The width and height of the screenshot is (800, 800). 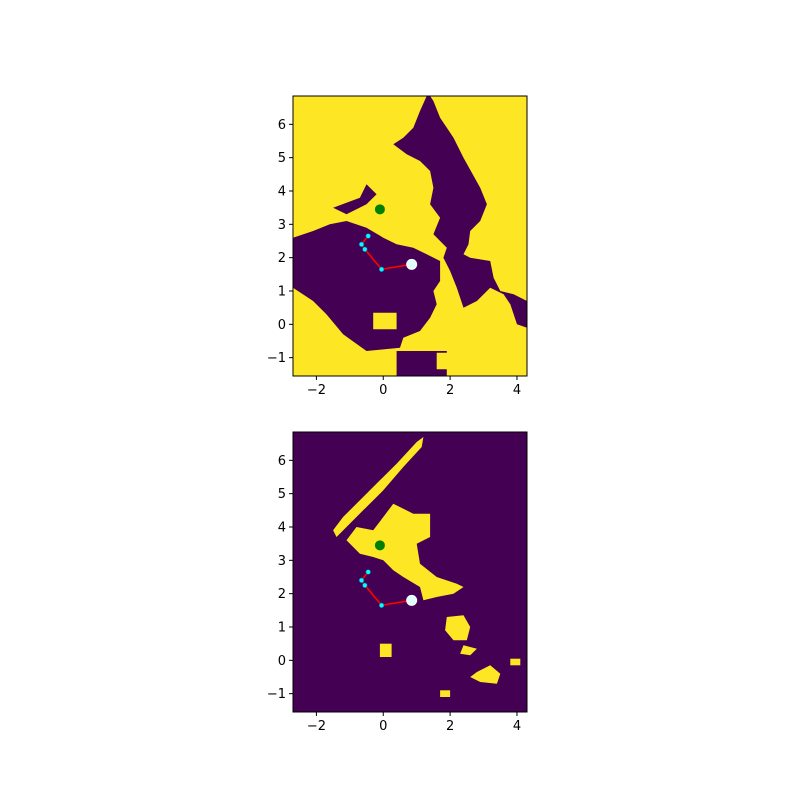 I want to click on bottom-map-frame, so click(x=410, y=572).